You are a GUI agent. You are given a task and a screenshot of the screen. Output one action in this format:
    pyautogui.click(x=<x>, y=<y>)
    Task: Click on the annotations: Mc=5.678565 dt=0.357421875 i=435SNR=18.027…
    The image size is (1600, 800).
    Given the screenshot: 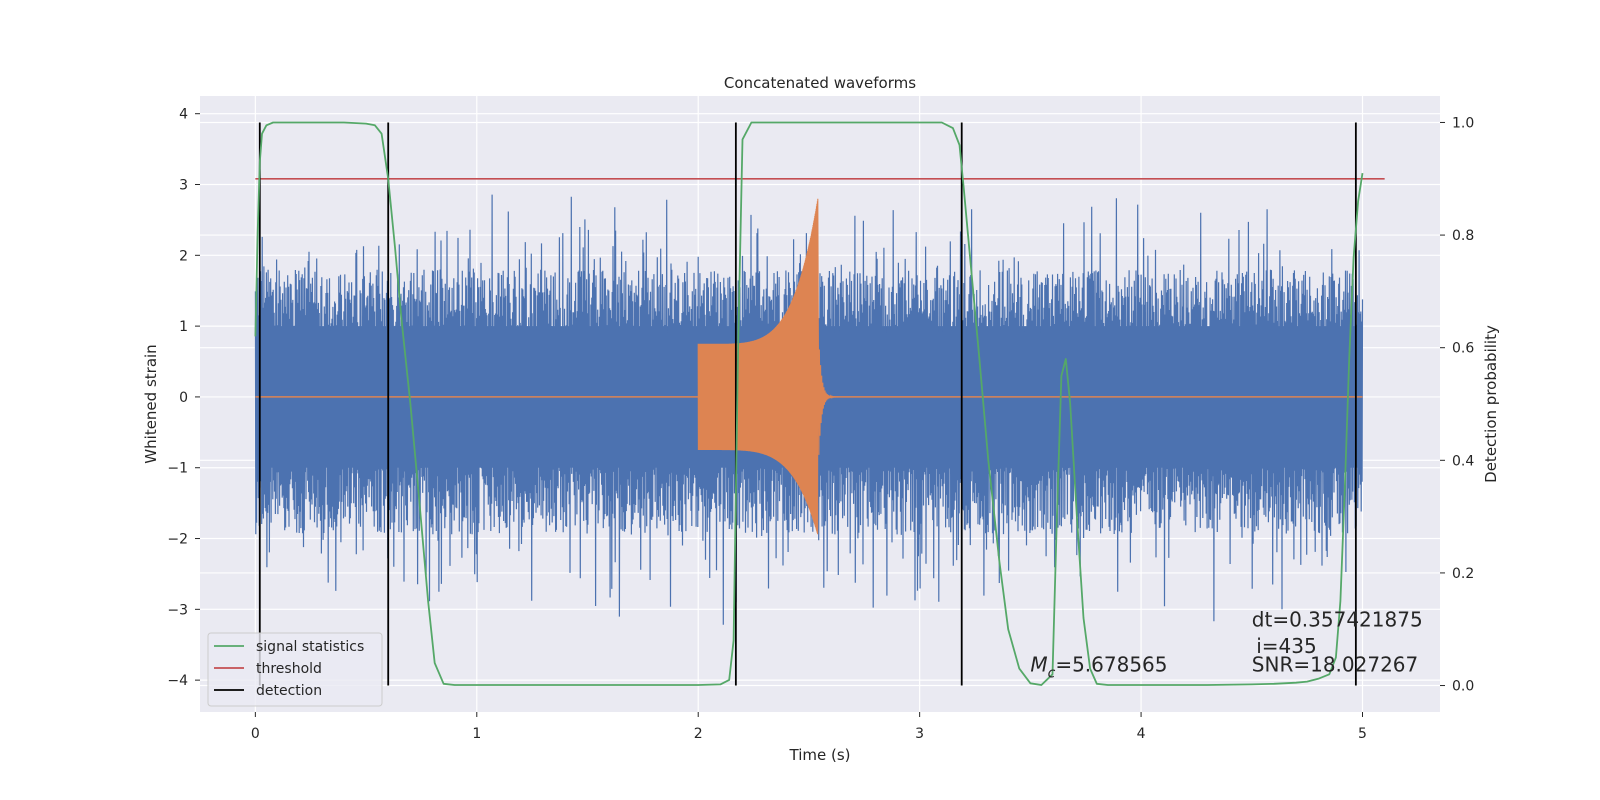 What is the action you would take?
    pyautogui.click(x=1226, y=644)
    